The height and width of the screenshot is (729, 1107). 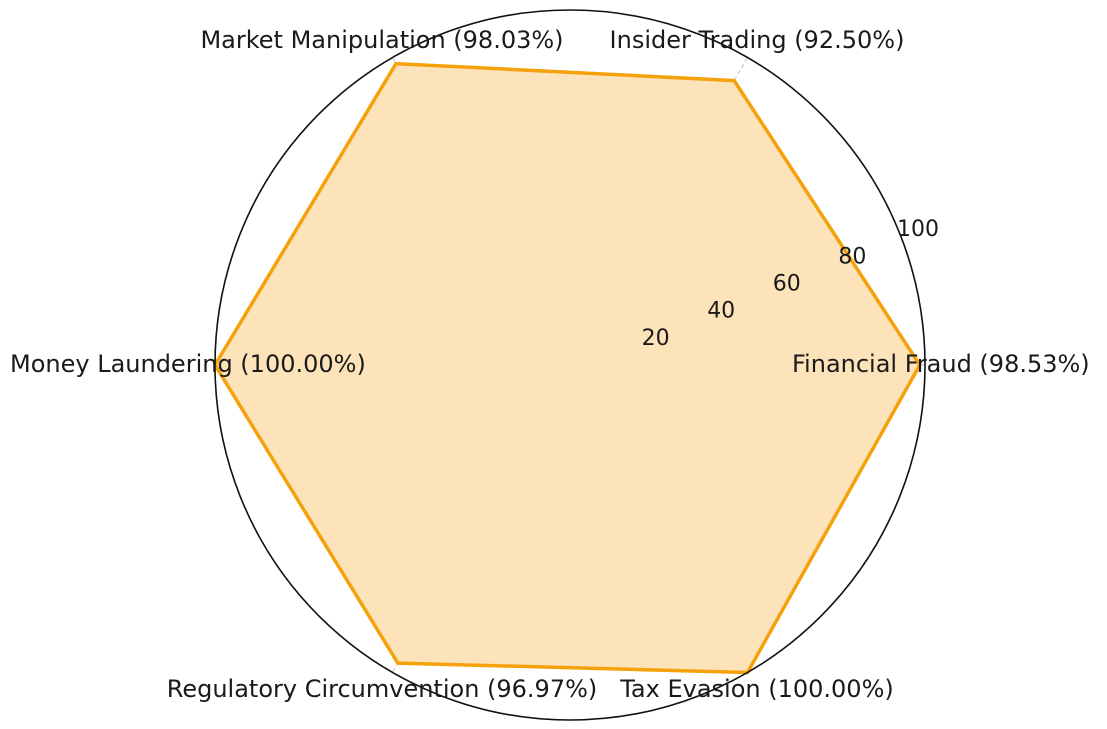 What do you see at coordinates (787, 284) in the screenshot?
I see `radial-tick-label-60: 60` at bounding box center [787, 284].